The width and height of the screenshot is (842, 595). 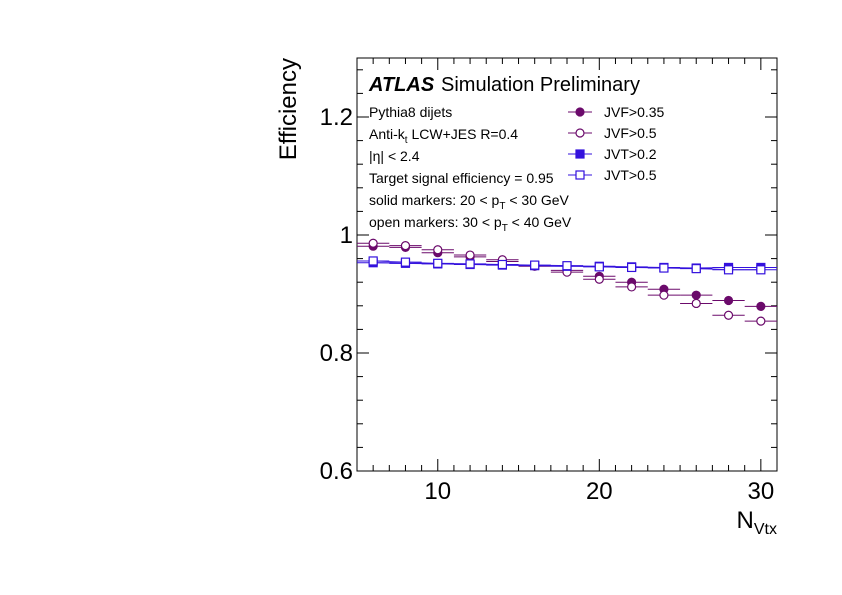 I want to click on x-tick-label: 10, so click(x=437, y=491).